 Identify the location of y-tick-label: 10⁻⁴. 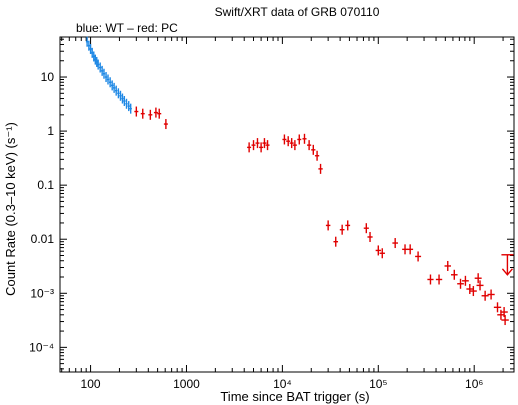
(41, 347).